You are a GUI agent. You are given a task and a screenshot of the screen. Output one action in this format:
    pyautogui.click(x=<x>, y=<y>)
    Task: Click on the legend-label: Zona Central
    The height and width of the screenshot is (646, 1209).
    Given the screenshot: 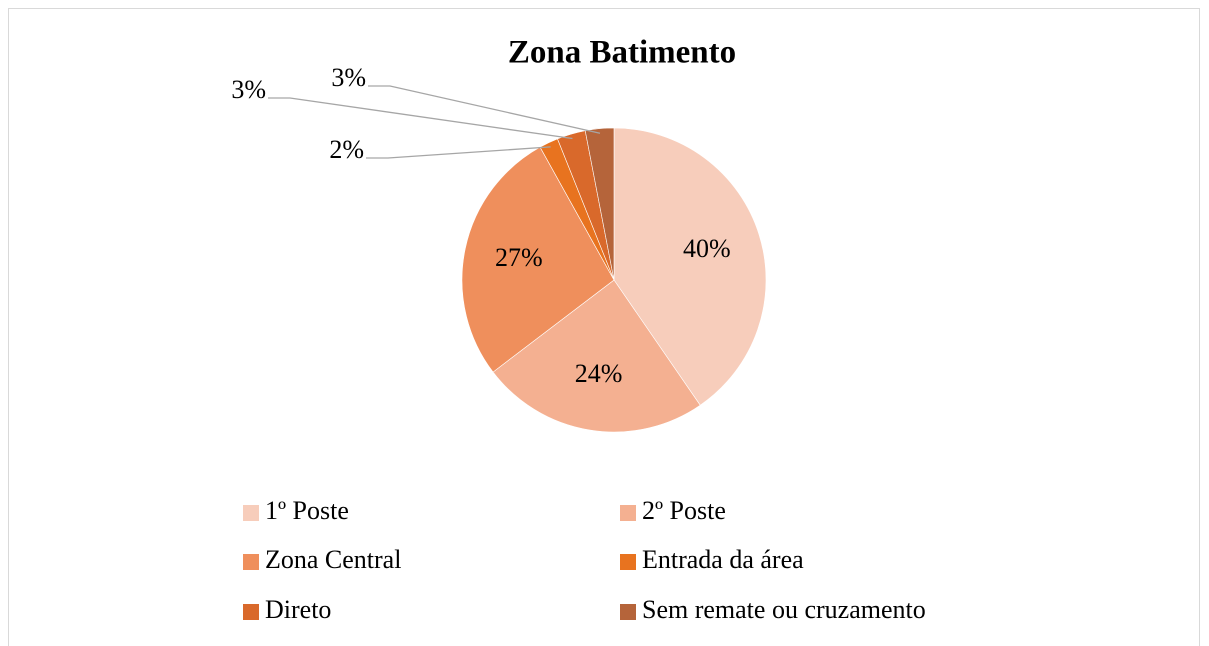 What is the action you would take?
    pyautogui.click(x=333, y=559)
    